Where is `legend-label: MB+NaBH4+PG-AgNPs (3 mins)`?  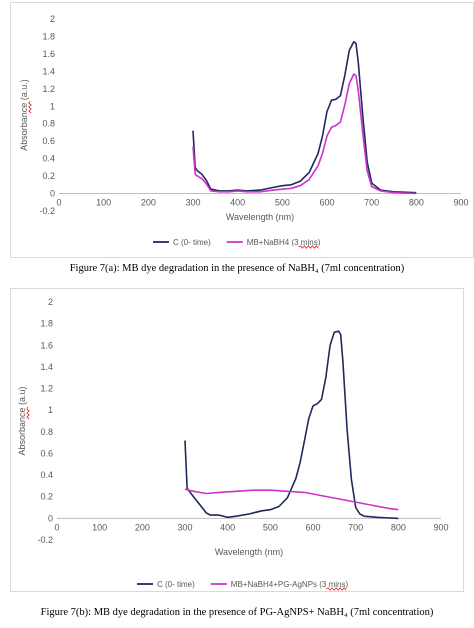
legend-label: MB+NaBH4+PG-AgNPs (3 mins) is located at coordinates (290, 584).